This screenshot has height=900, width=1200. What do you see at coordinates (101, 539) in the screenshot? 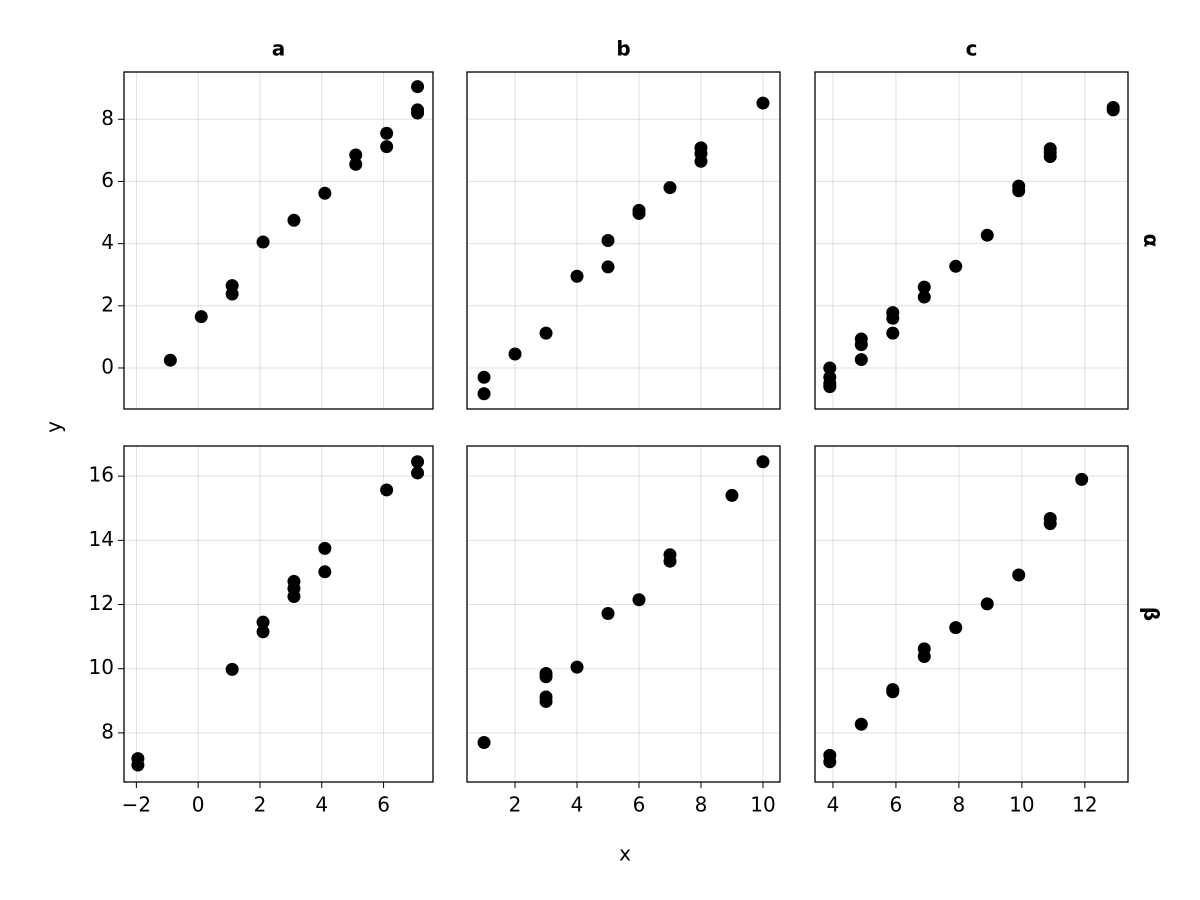
I see `y-tick-label: 14` at bounding box center [101, 539].